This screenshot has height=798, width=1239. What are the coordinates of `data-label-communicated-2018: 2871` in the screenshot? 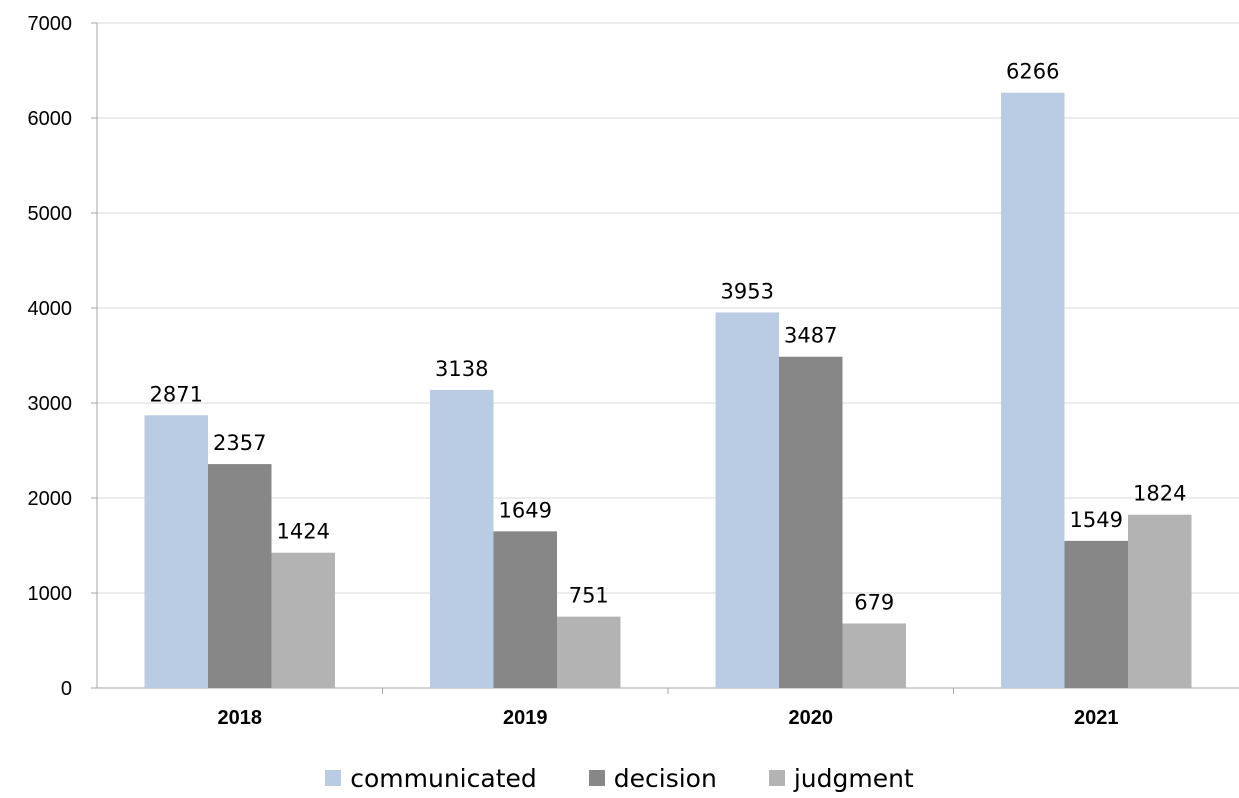 It's located at (176, 394).